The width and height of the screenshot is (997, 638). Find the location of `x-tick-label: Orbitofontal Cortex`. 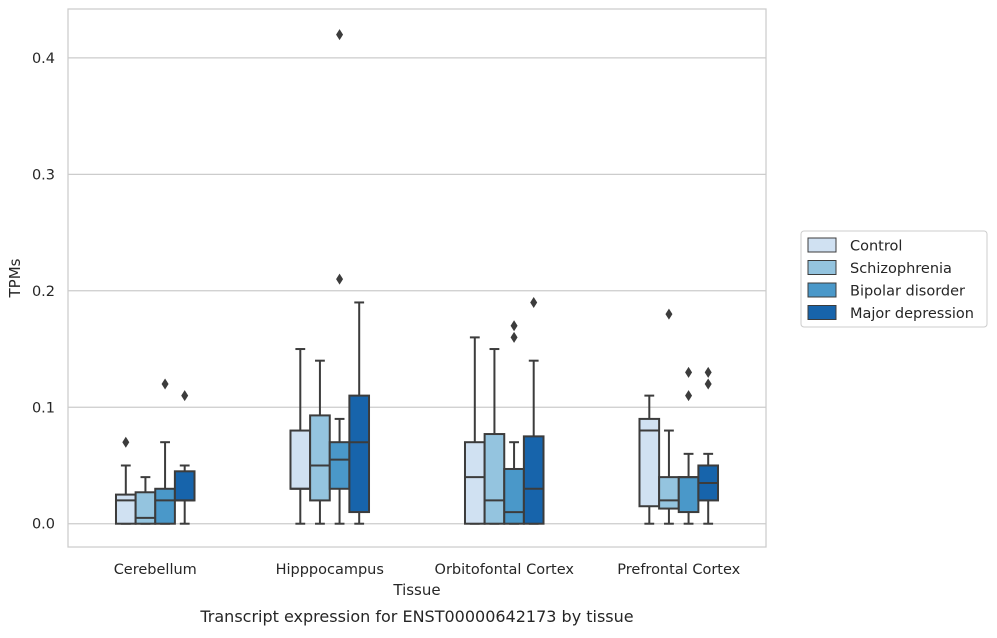

x-tick-label: Orbitofontal Cortex is located at coordinates (505, 570).